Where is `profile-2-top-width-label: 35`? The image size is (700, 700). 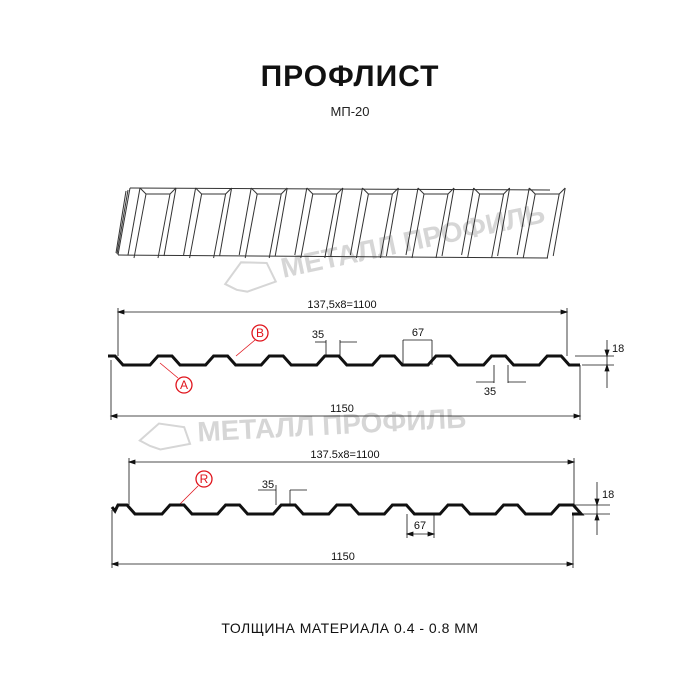 profile-2-top-width-label: 35 is located at coordinates (268, 485).